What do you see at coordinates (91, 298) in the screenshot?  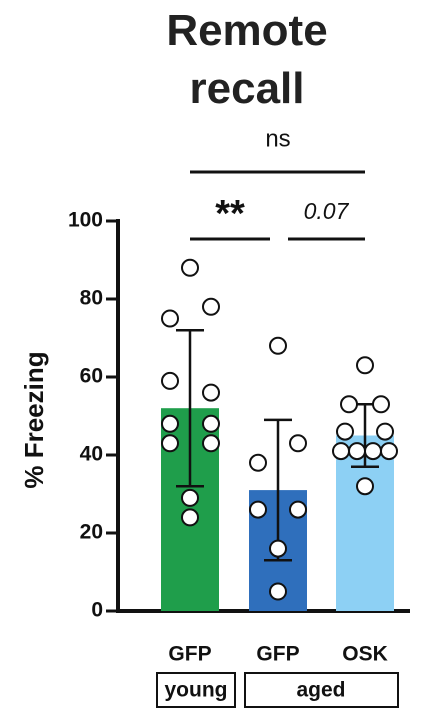 I see `y-tick-label: 80` at bounding box center [91, 298].